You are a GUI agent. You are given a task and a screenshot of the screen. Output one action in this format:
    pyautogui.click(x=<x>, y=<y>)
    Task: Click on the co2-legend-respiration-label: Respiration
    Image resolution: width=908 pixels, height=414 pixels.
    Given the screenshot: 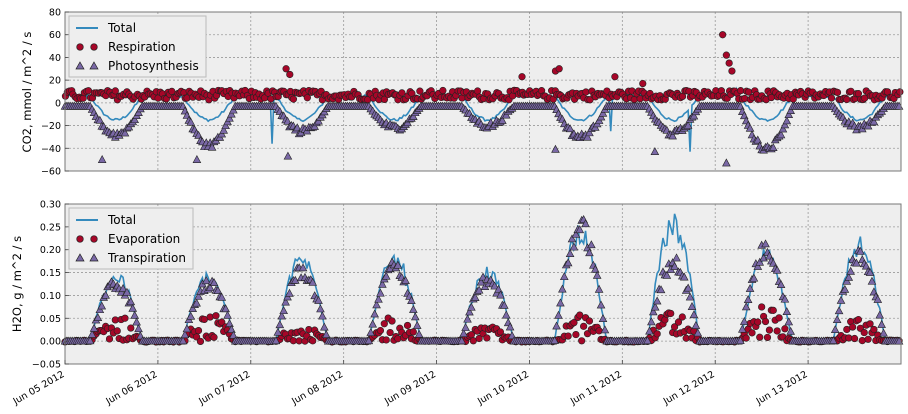 What is the action you would take?
    pyautogui.click(x=142, y=47)
    